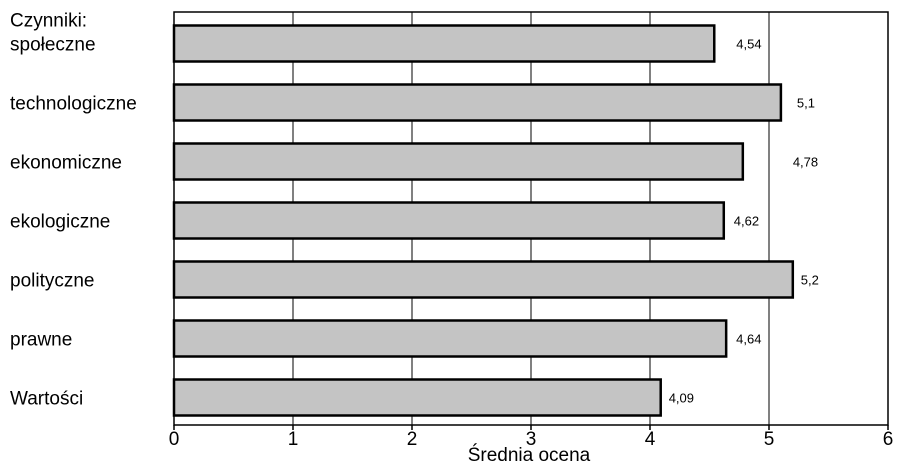  Describe the element at coordinates (60, 222) in the screenshot. I see `category-label: ekologiczne` at that location.